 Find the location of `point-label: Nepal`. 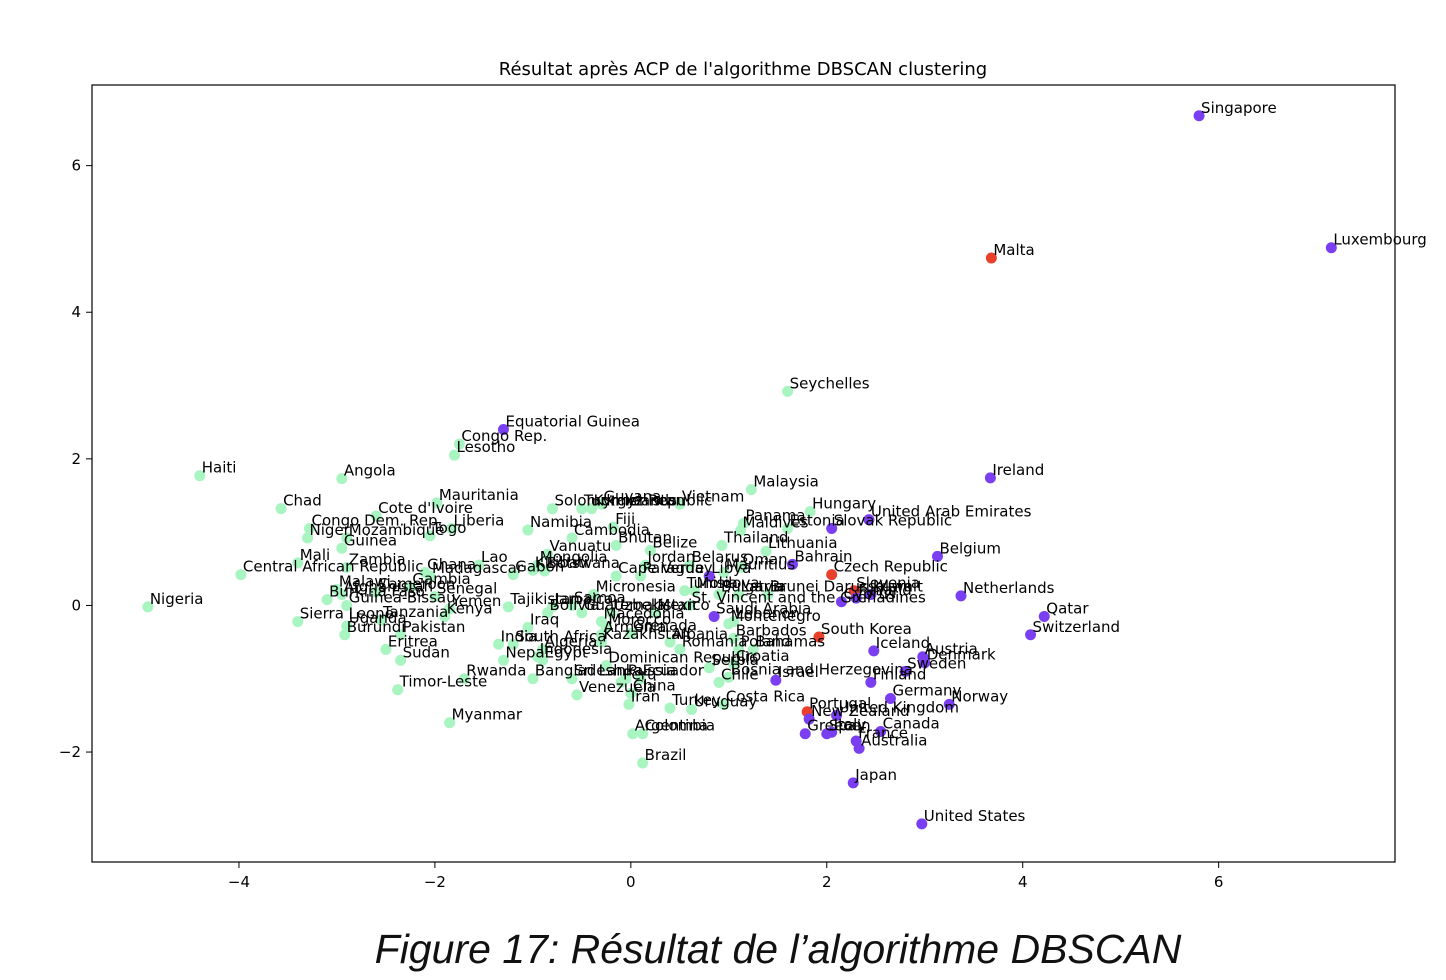

point-label: Nepal is located at coordinates (526, 652).